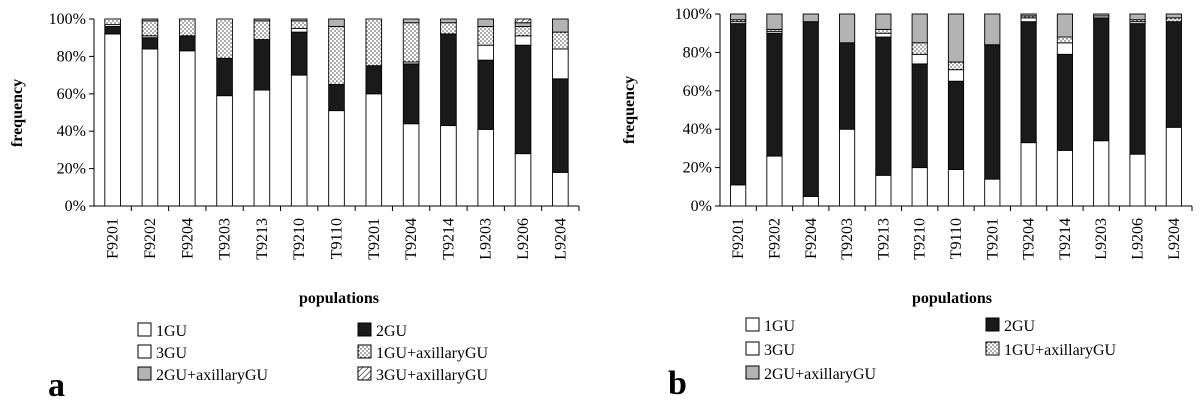 This screenshot has width=1200, height=401. What do you see at coordinates (1028, 174) in the screenshot?
I see `panel-b-bar-t9204-1gu` at bounding box center [1028, 174].